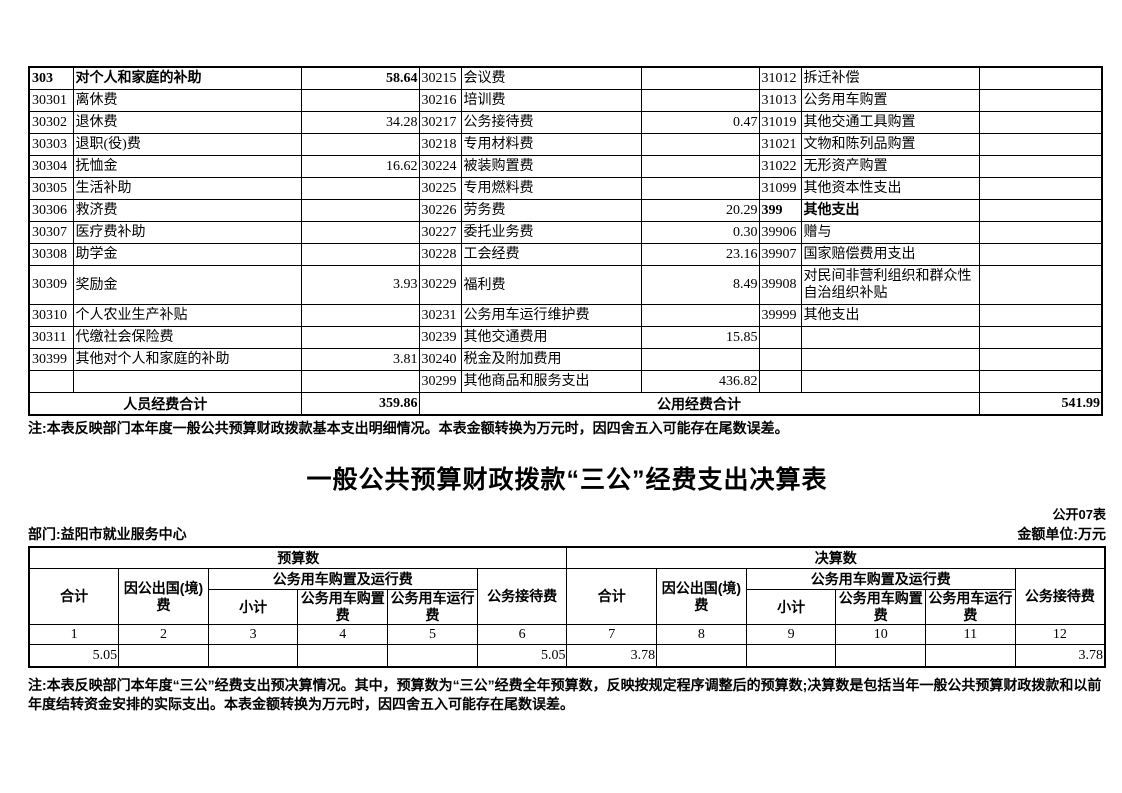 Image resolution: width=1122 pixels, height=793 pixels. Describe the element at coordinates (187, 122) in the screenshot. I see `name-cell: 退休费` at that location.